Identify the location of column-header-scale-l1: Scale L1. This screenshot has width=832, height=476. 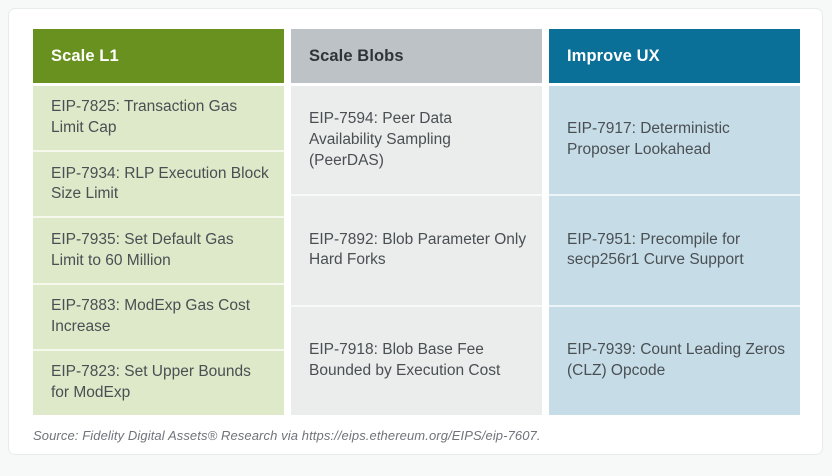
(158, 56).